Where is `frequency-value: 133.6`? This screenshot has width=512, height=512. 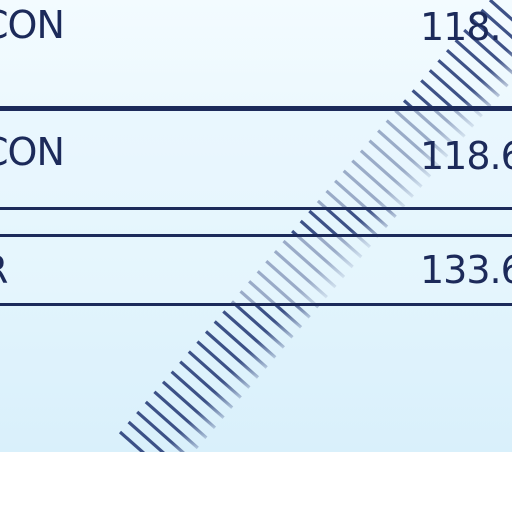
frequency-value: 133.6 is located at coordinates (466, 270).